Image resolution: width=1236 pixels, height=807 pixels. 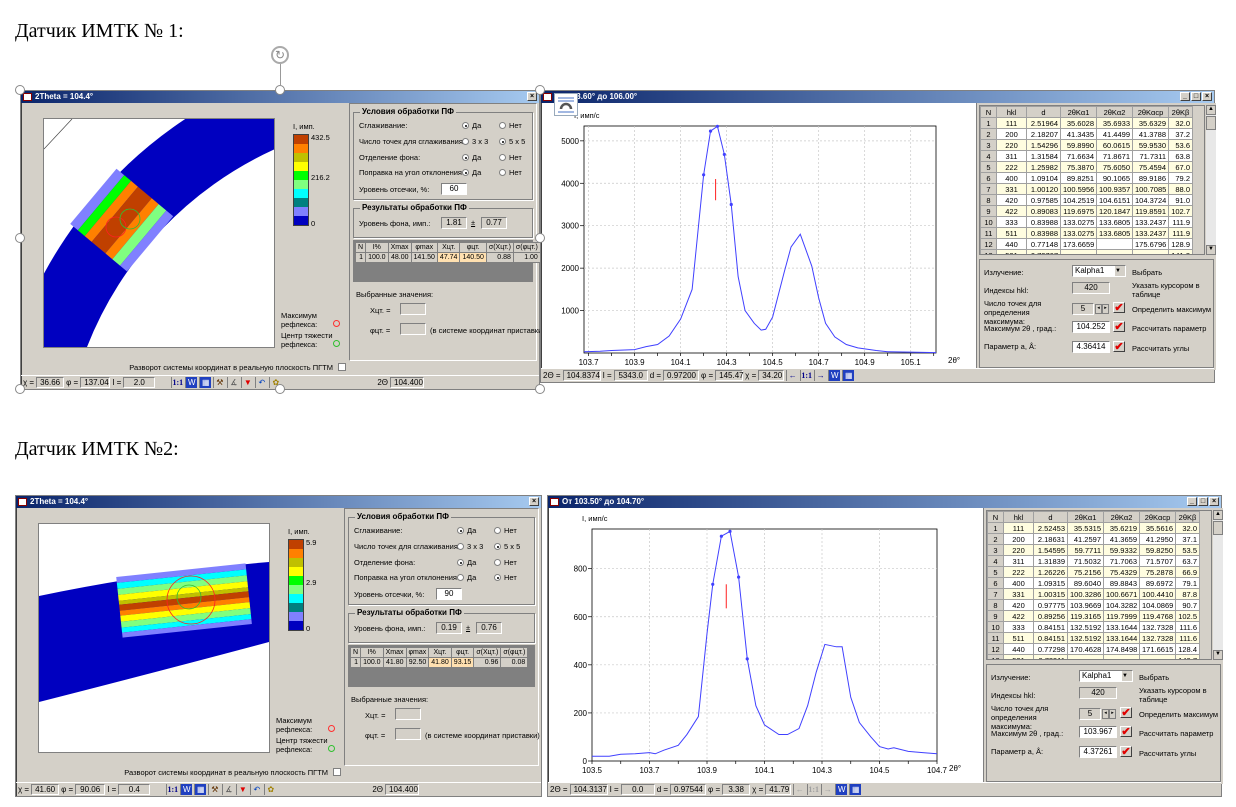 What do you see at coordinates (408, 734) in the screenshot?
I see `phi-center-field` at bounding box center [408, 734].